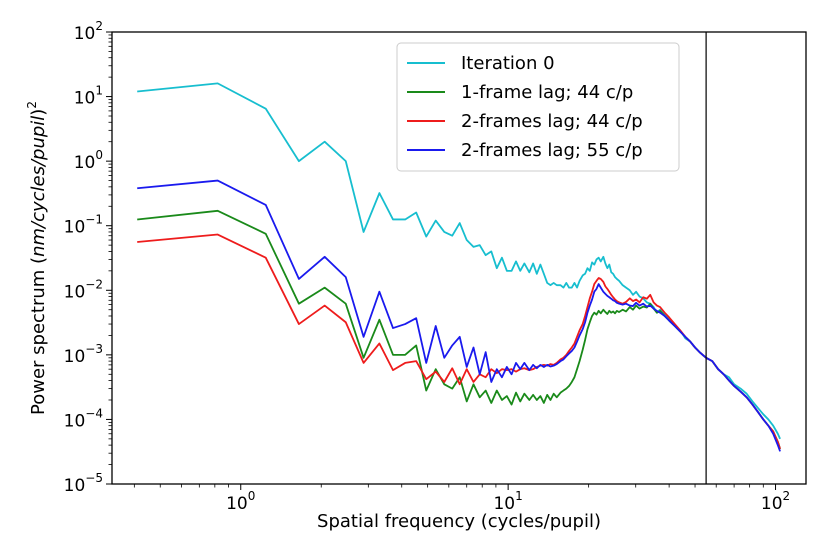 The image size is (830, 554). Describe the element at coordinates (83, 483) in the screenshot. I see `y-tick-label: 10⁻⁵` at that location.